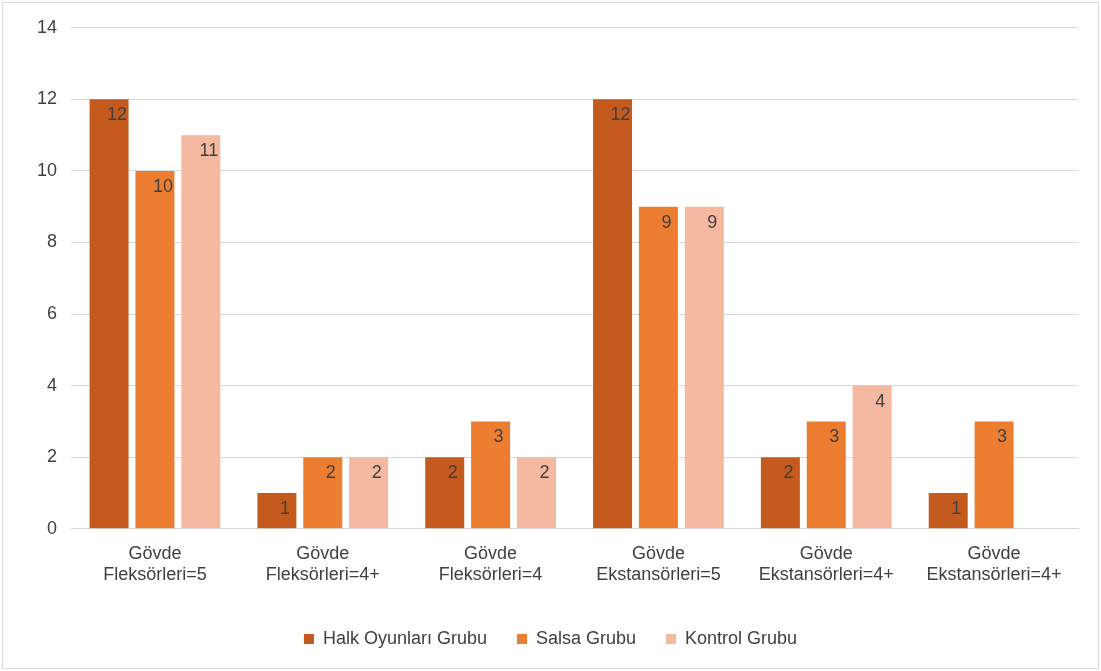 Image resolution: width=1101 pixels, height=671 pixels. Describe the element at coordinates (404, 637) in the screenshot. I see `legend-label: Halk Oyunları Grubu` at that location.